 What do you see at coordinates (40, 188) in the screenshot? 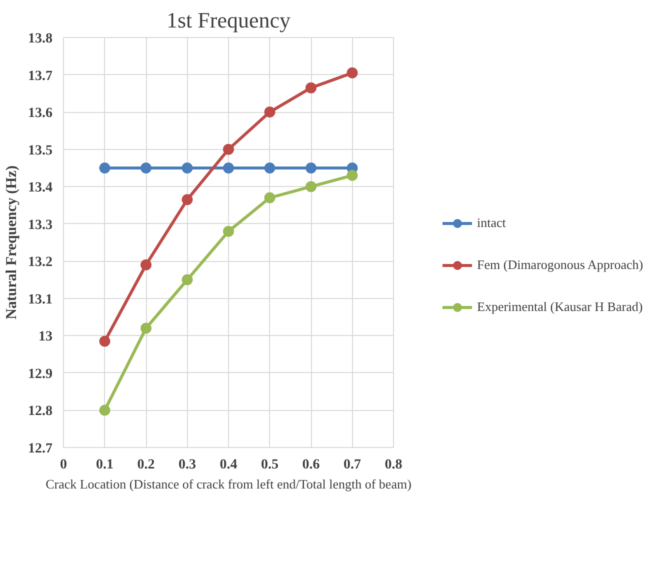
I see `y-tick-label: 13.4` at bounding box center [40, 188].